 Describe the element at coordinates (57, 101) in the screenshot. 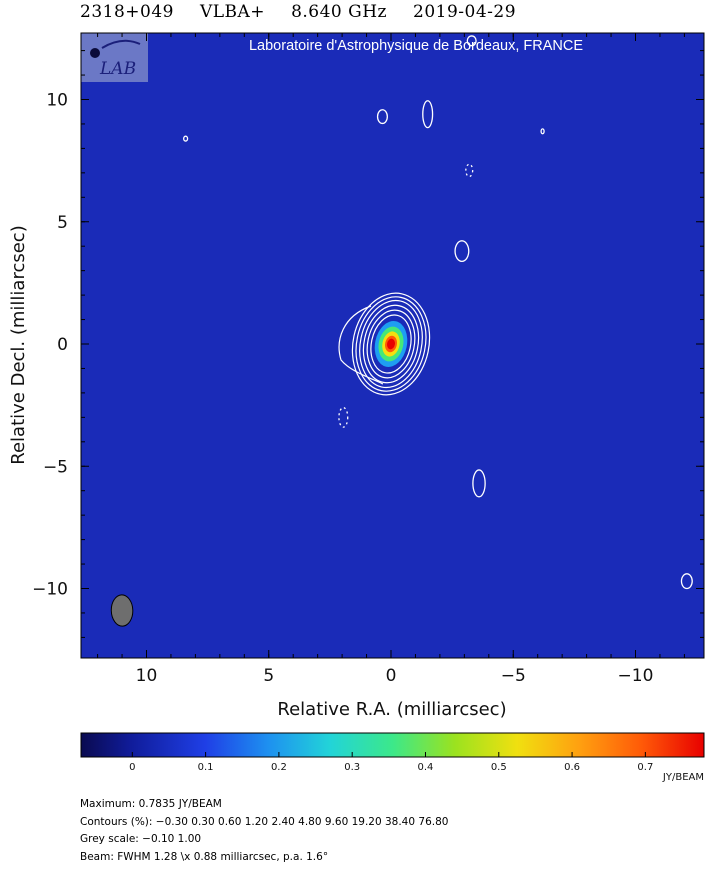

I see `y-tick-label: 10` at that location.